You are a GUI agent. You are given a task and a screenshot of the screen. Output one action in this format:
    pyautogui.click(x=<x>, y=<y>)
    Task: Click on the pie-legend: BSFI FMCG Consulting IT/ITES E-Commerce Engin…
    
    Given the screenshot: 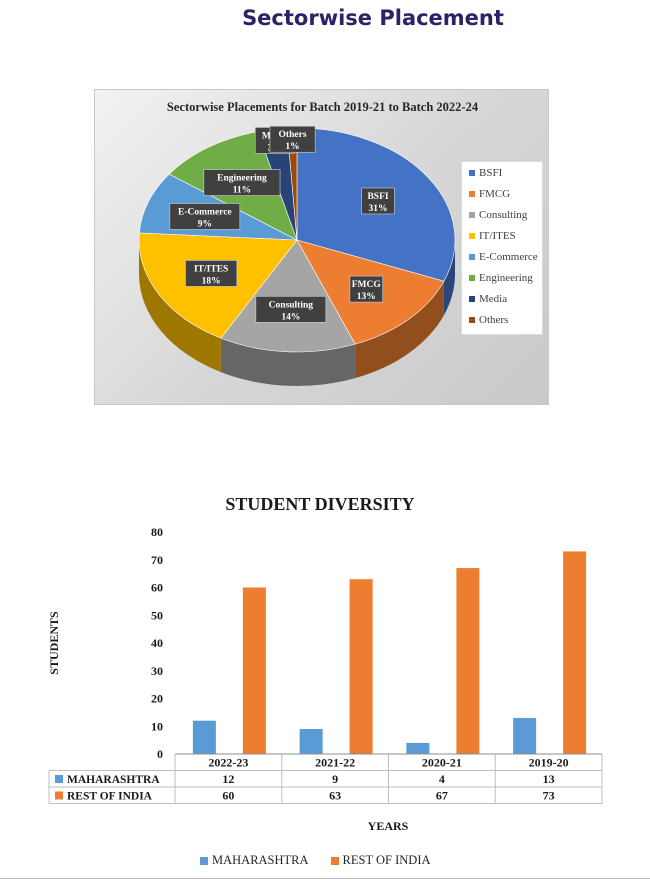 What is the action you would take?
    pyautogui.click(x=502, y=248)
    